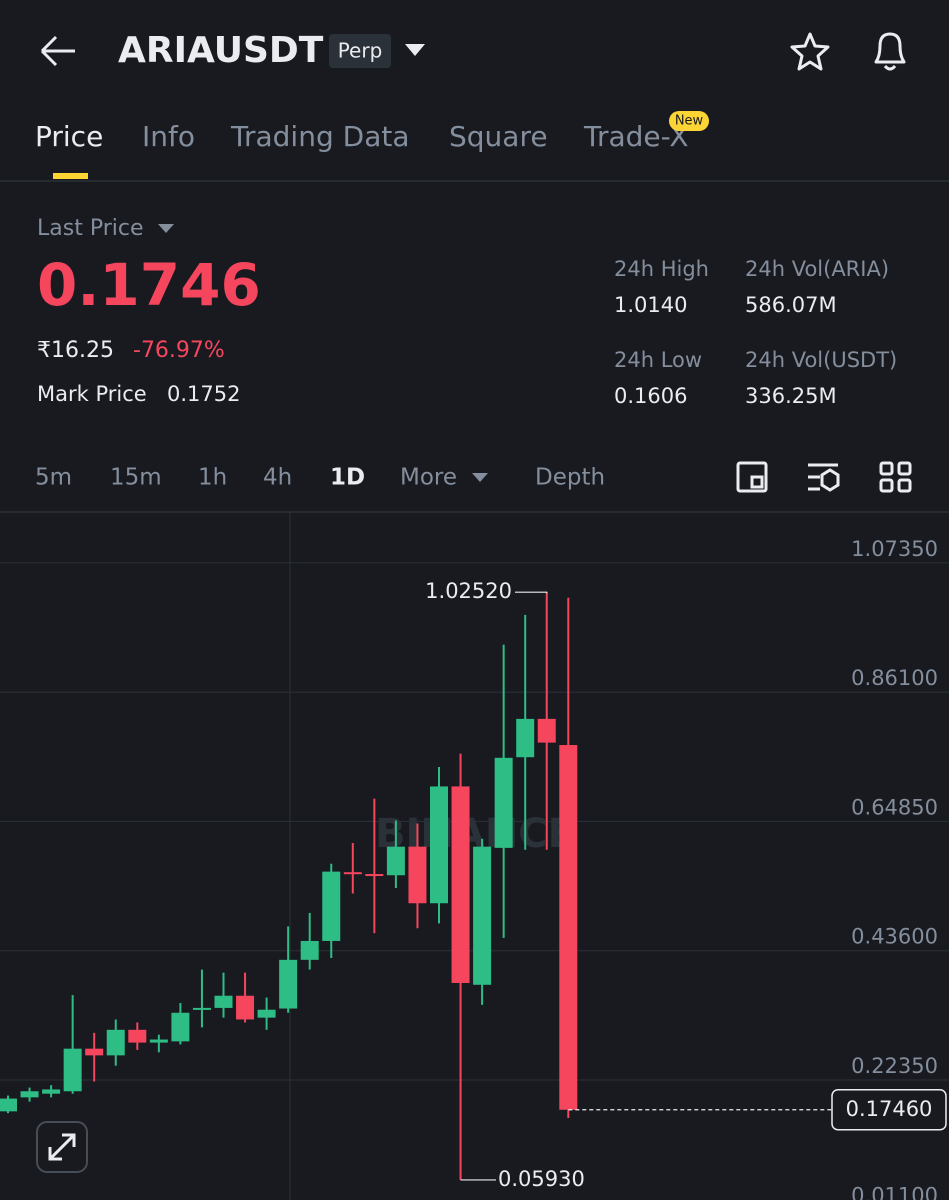 The image size is (949, 1200). Describe the element at coordinates (57, 51) in the screenshot. I see `back-button` at that location.